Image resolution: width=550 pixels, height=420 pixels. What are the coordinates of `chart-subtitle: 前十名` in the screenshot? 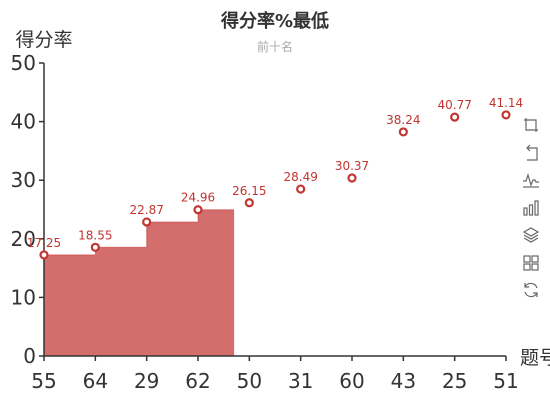 It's located at (275, 46).